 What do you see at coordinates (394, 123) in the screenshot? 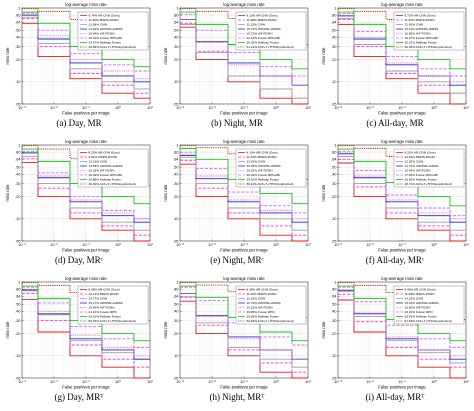
I see `panel-caption: (c) All-day, MR` at bounding box center [394, 123].